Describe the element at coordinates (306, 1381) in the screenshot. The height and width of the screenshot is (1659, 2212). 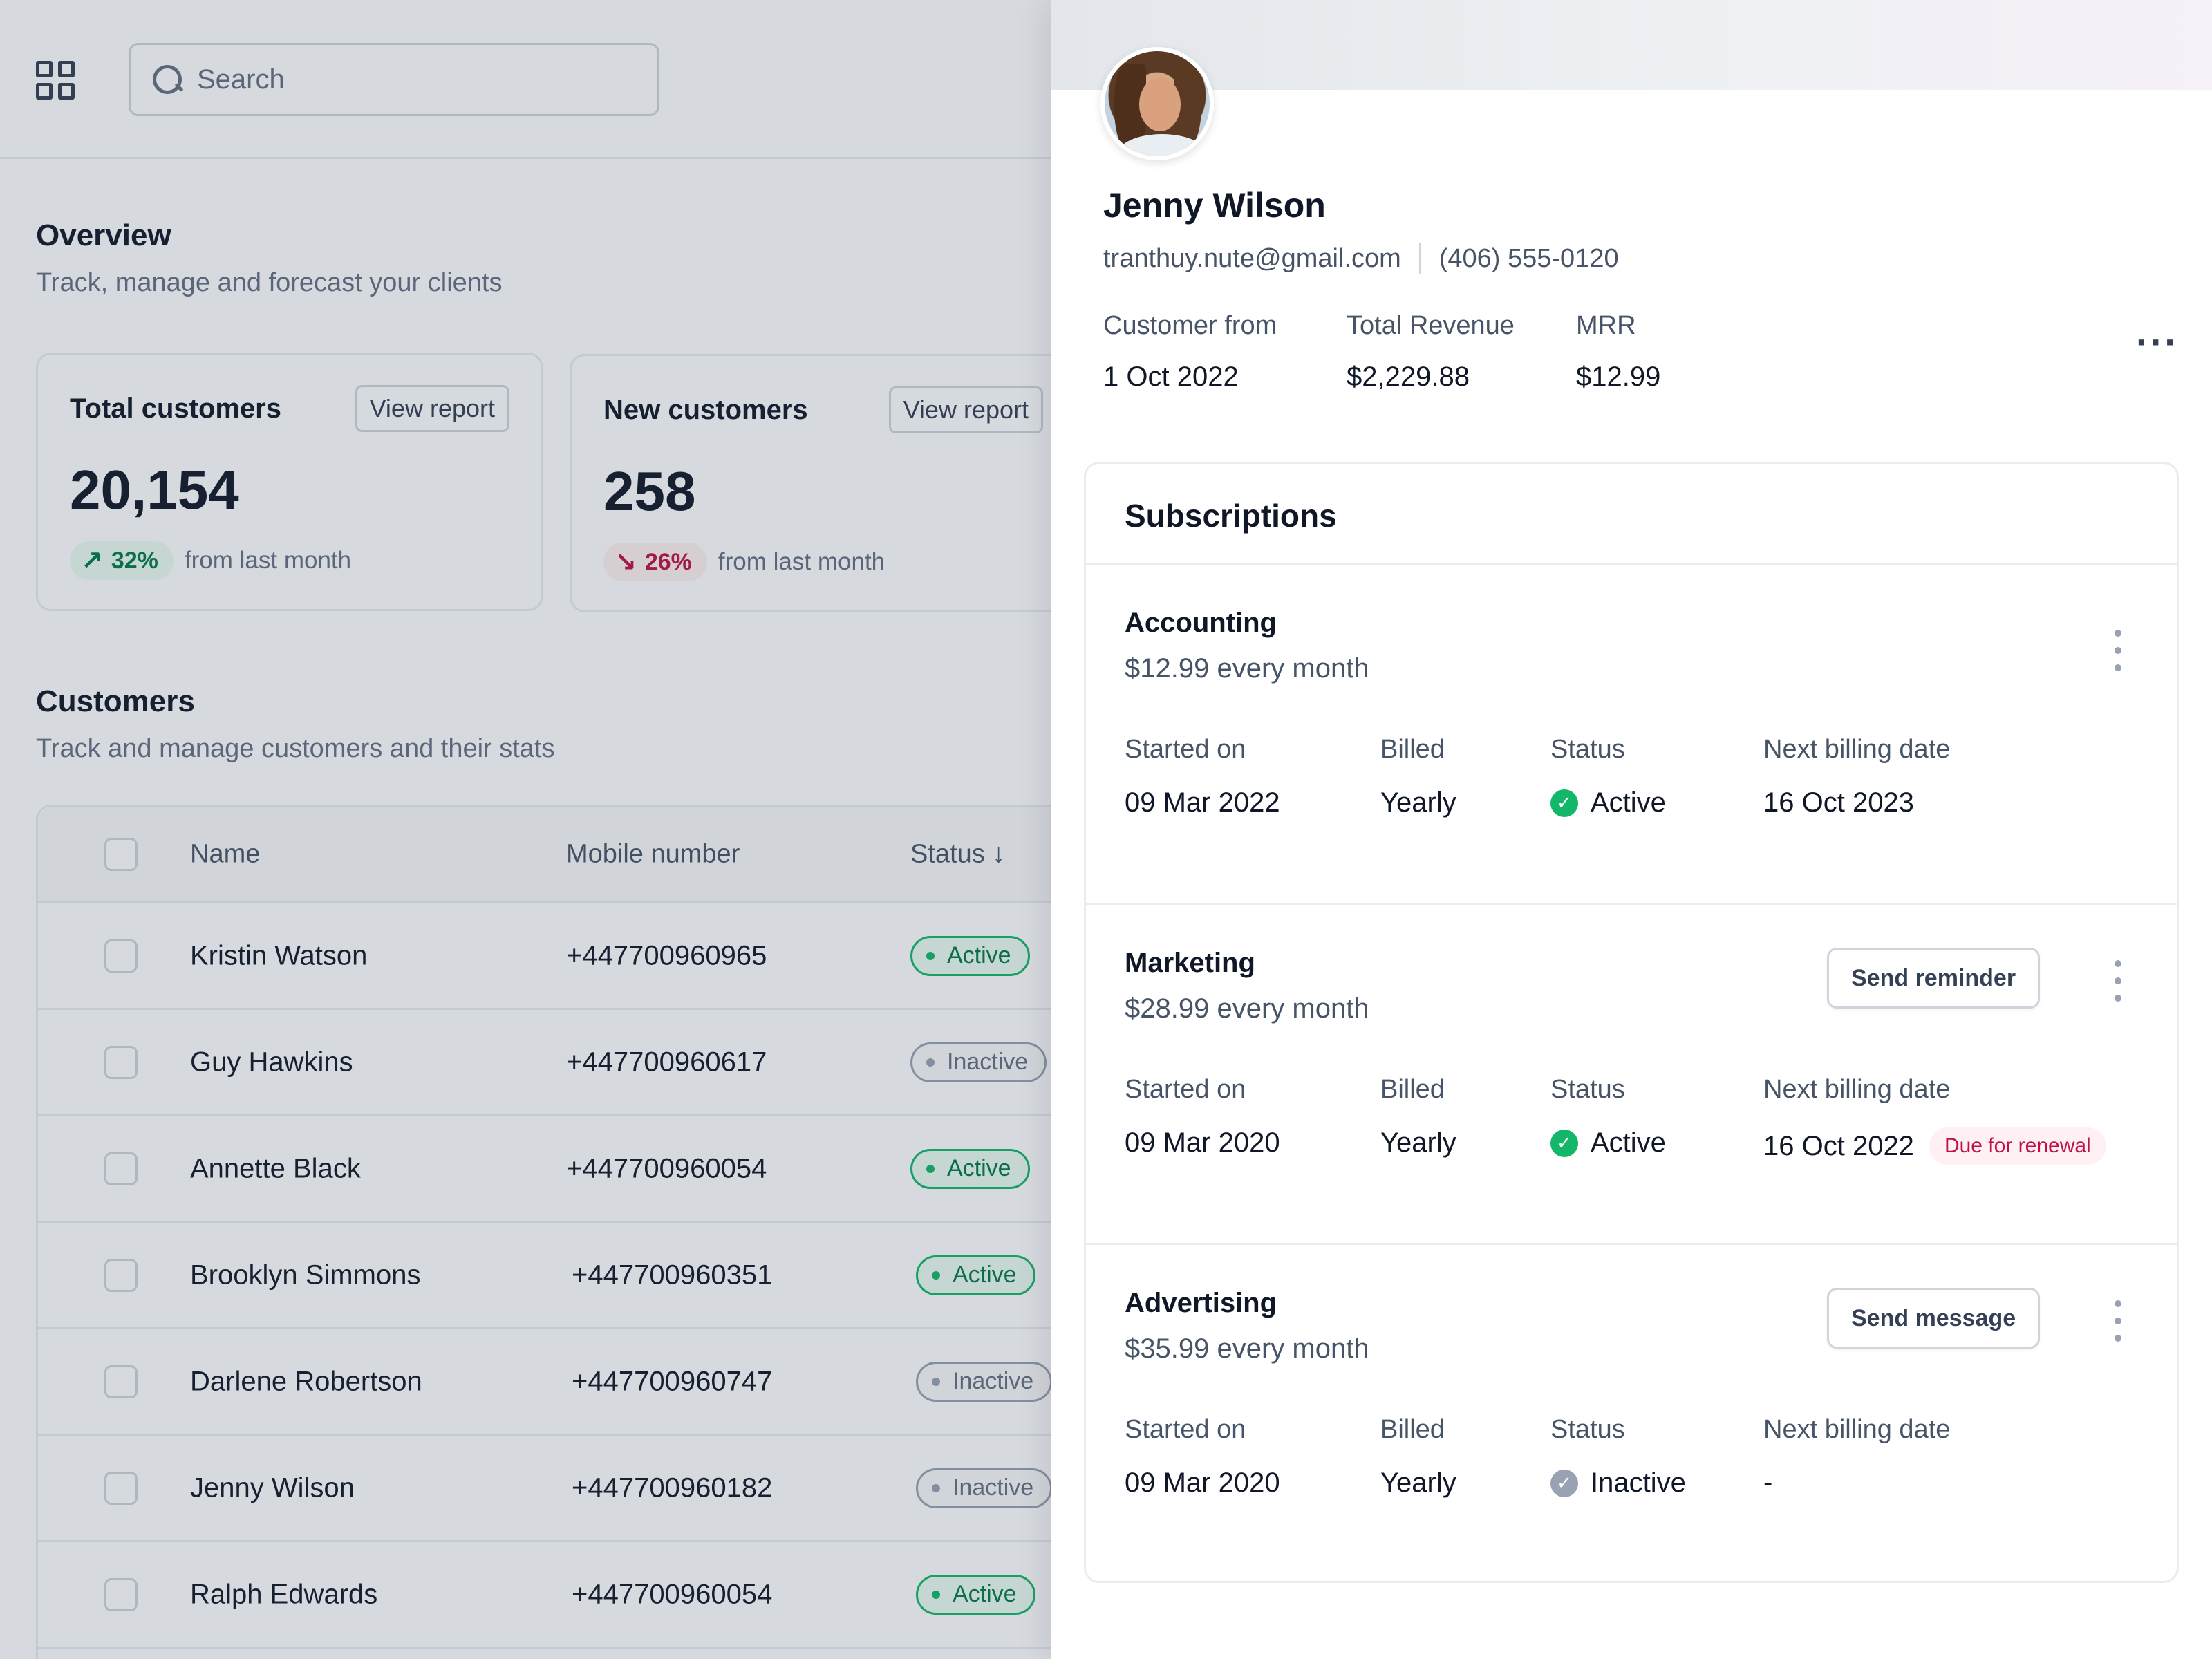
I see `customer-name-cell: Darlene Robertson` at that location.